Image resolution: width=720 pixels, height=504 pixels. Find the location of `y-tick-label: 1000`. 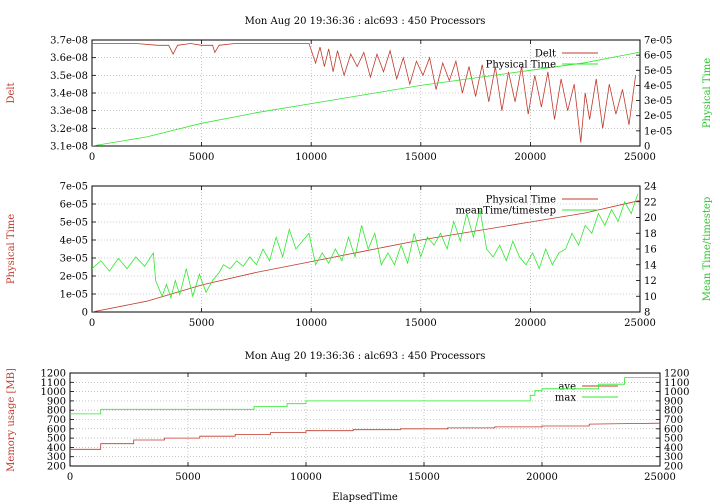

y-tick-label: 1000 is located at coordinates (53, 392).